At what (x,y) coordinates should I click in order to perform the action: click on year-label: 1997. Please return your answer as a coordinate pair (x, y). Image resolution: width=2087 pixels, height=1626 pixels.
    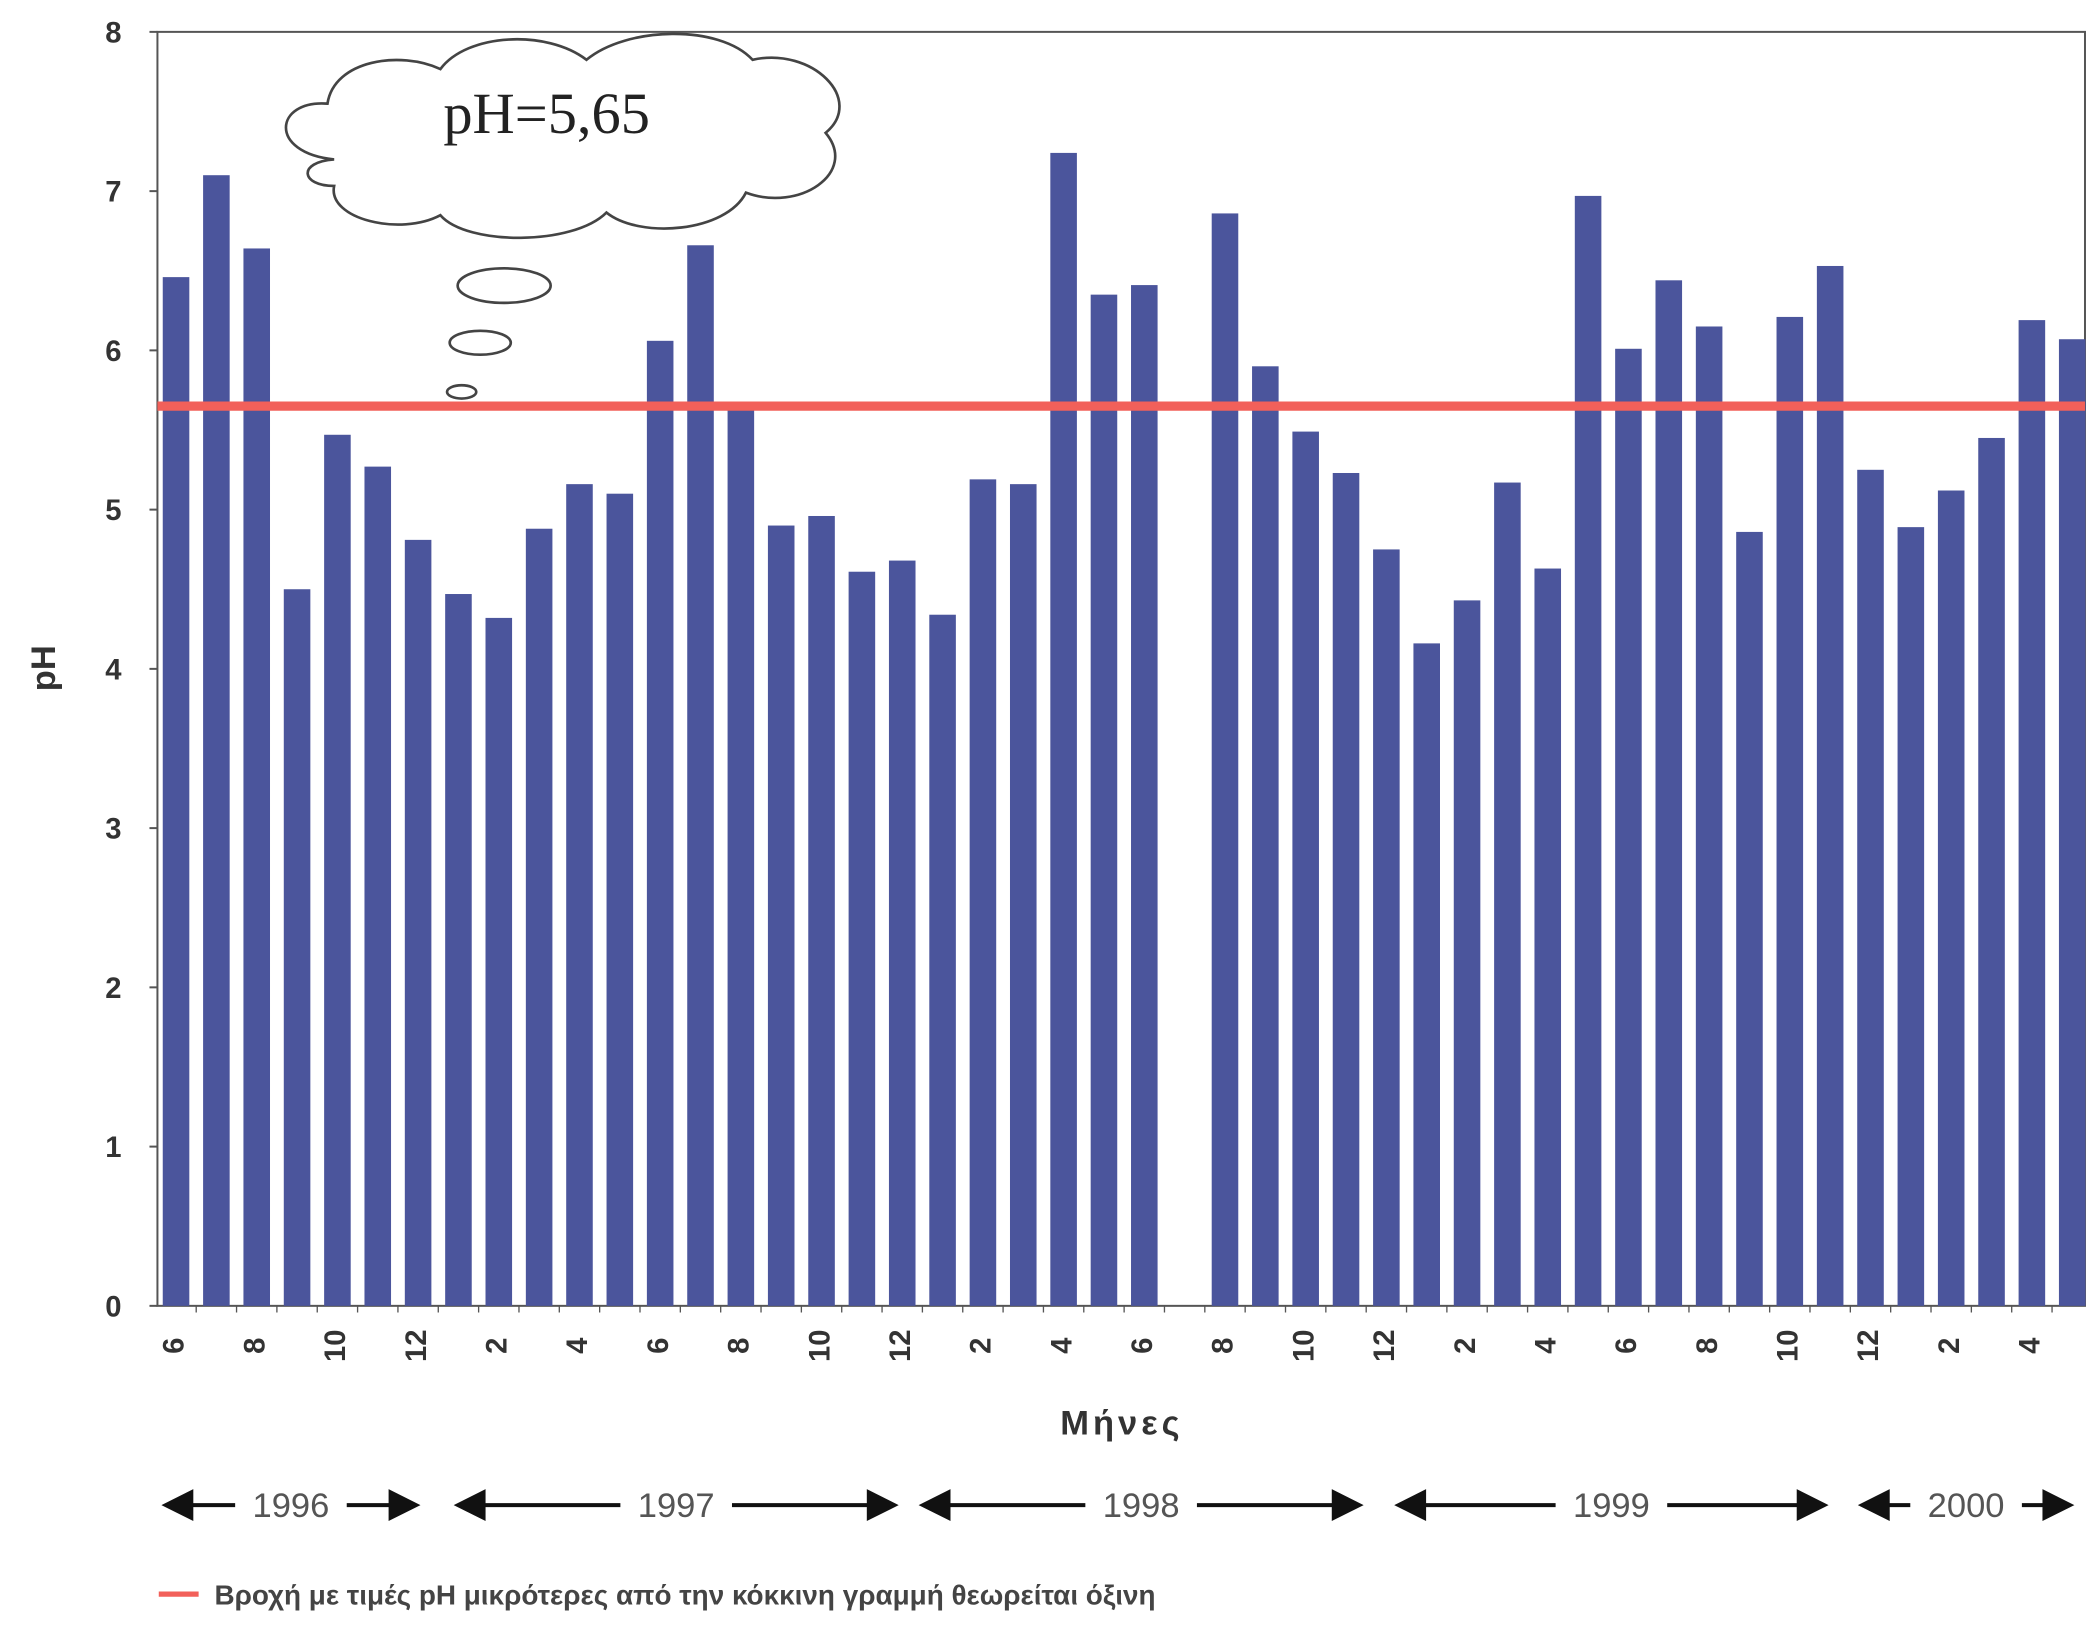
    Looking at the image, I should click on (676, 1506).